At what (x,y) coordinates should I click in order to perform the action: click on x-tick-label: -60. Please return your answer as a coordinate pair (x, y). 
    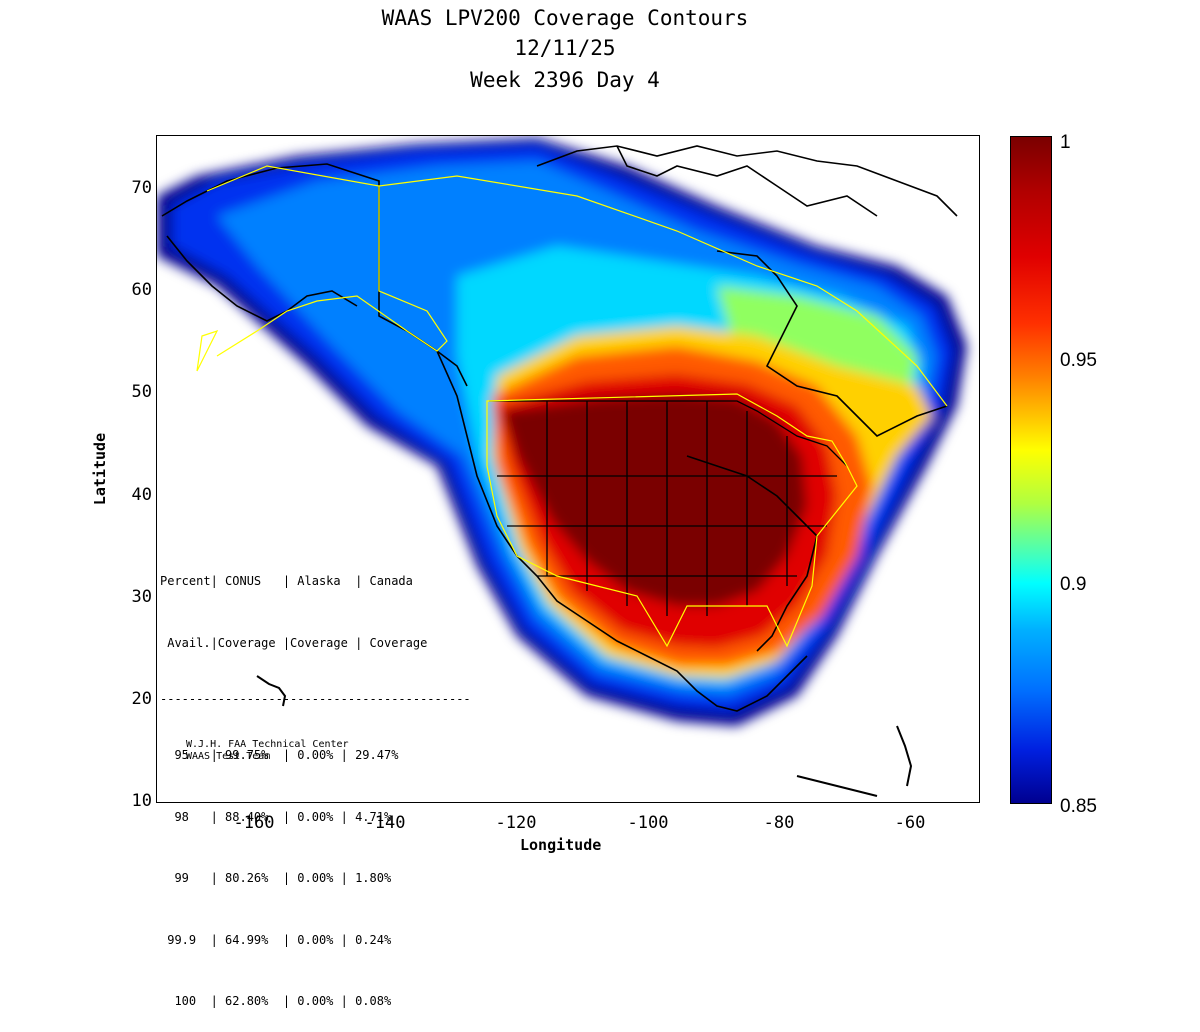
    Looking at the image, I should click on (910, 823).